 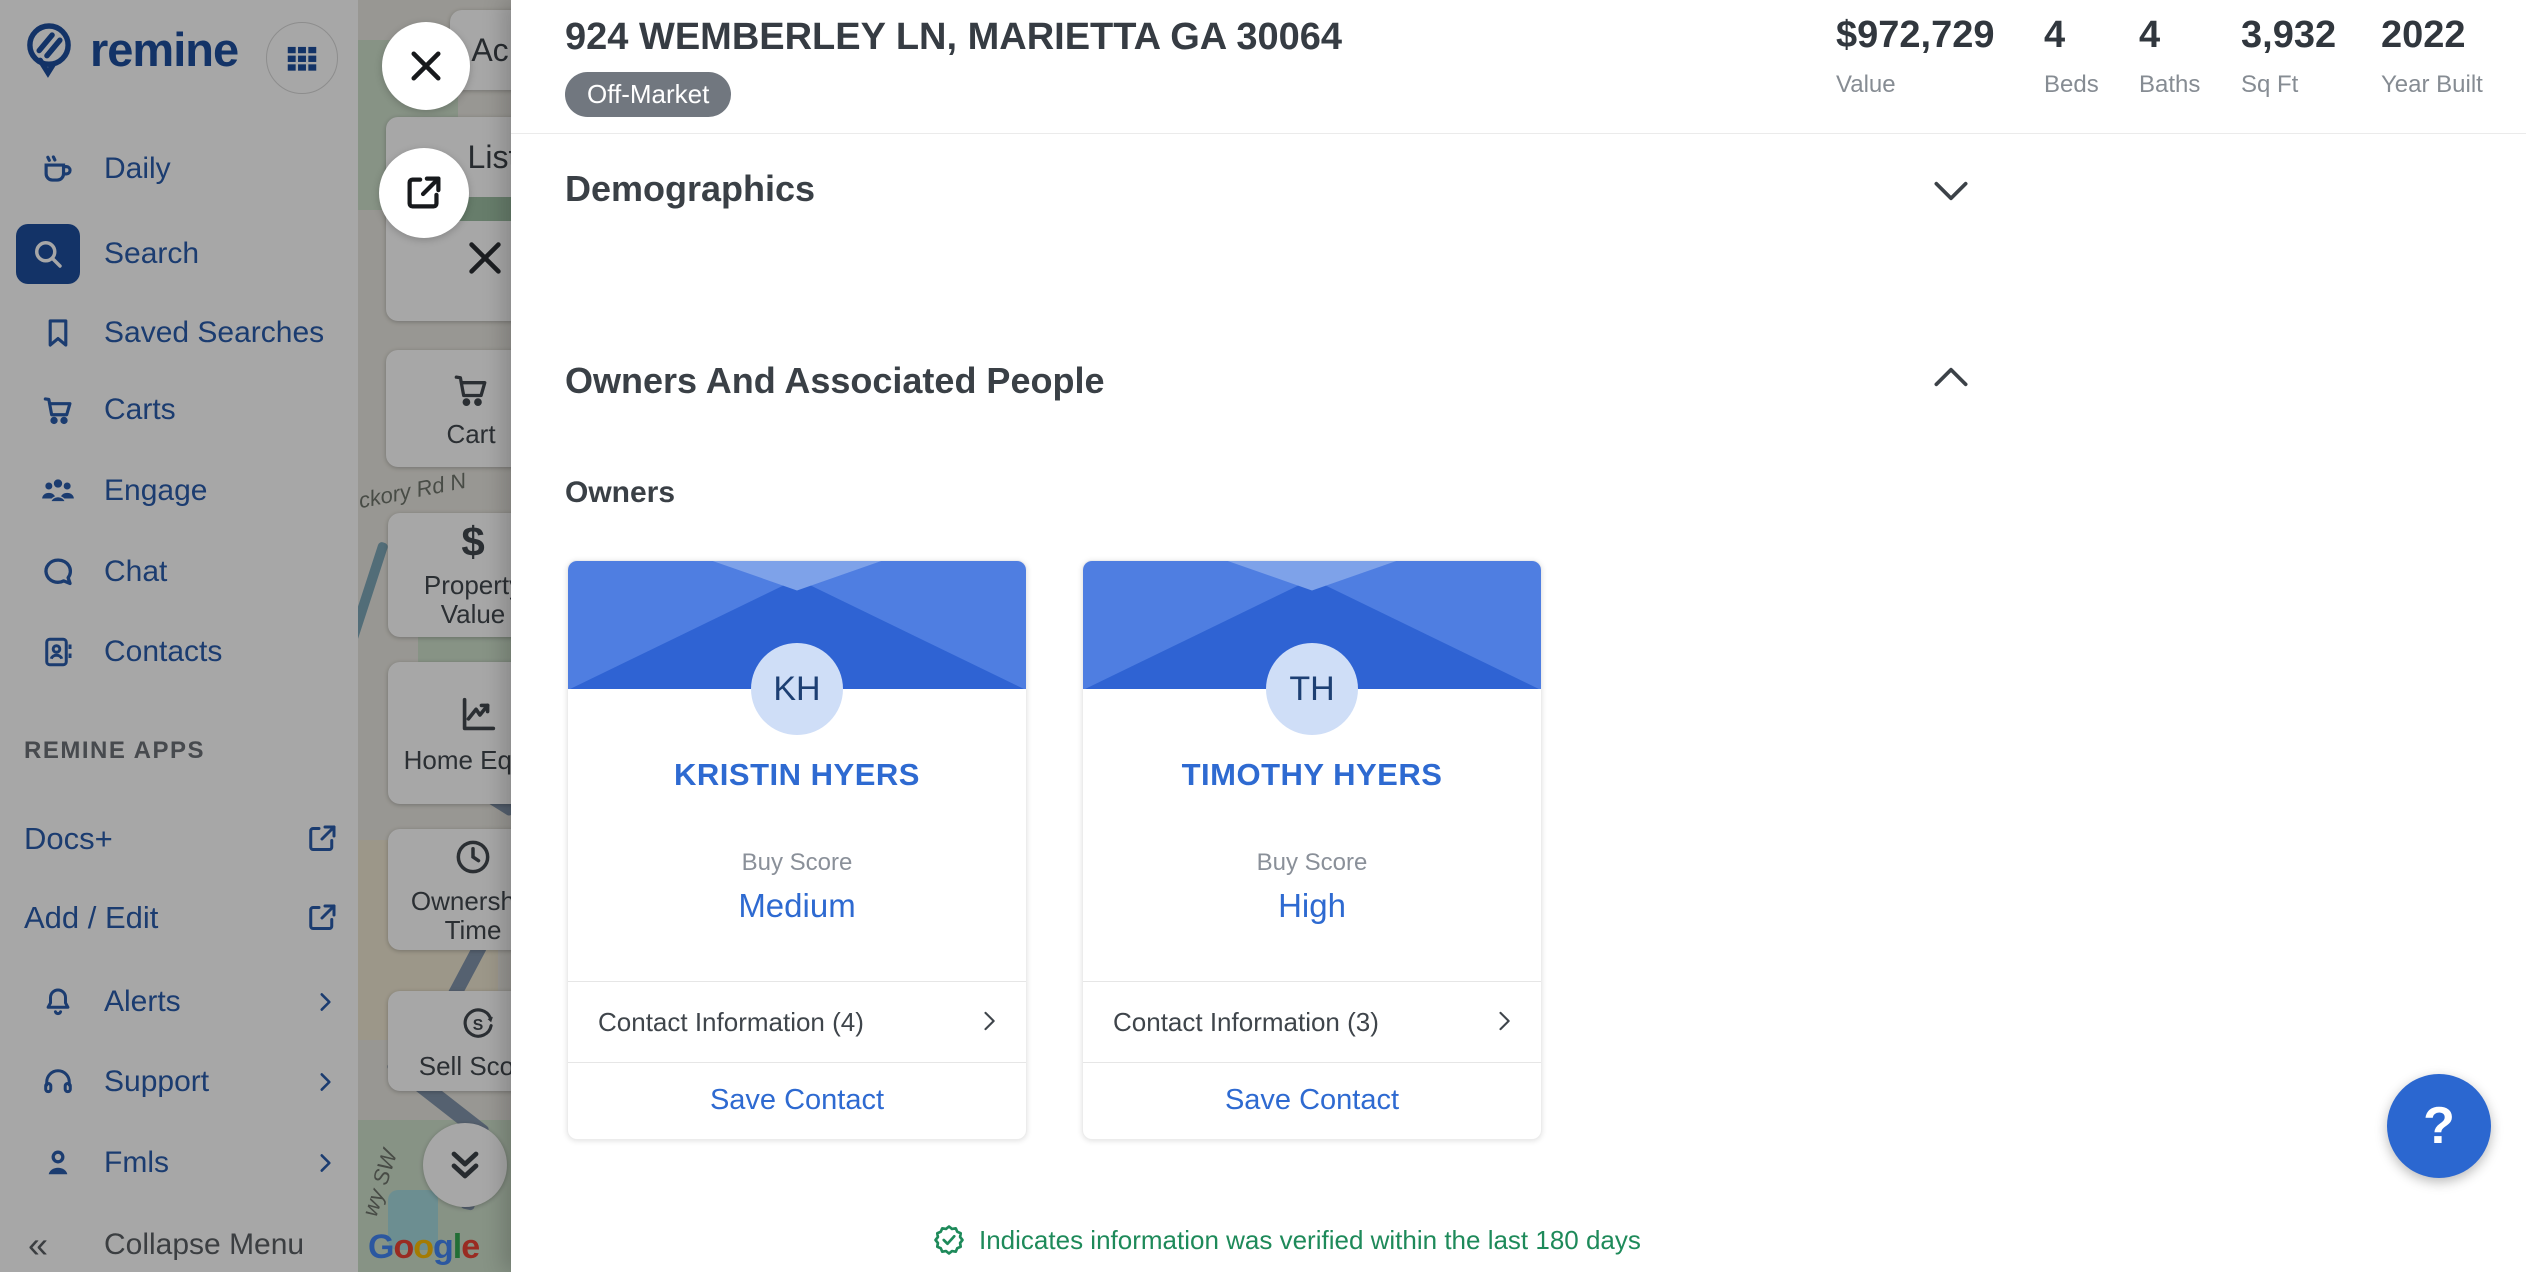 What do you see at coordinates (2439, 1126) in the screenshot?
I see `help-button: ?` at bounding box center [2439, 1126].